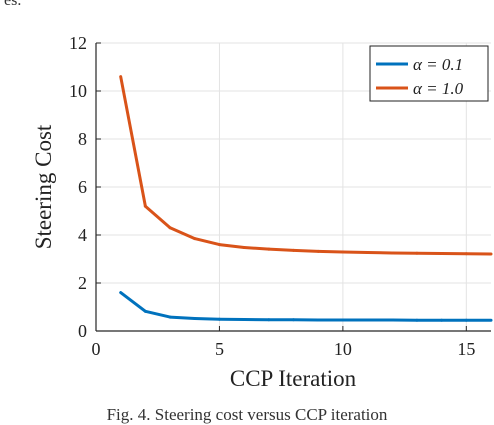  What do you see at coordinates (438, 64) in the screenshot?
I see `legend-label-alpha-0-1: α = 0.1` at bounding box center [438, 64].